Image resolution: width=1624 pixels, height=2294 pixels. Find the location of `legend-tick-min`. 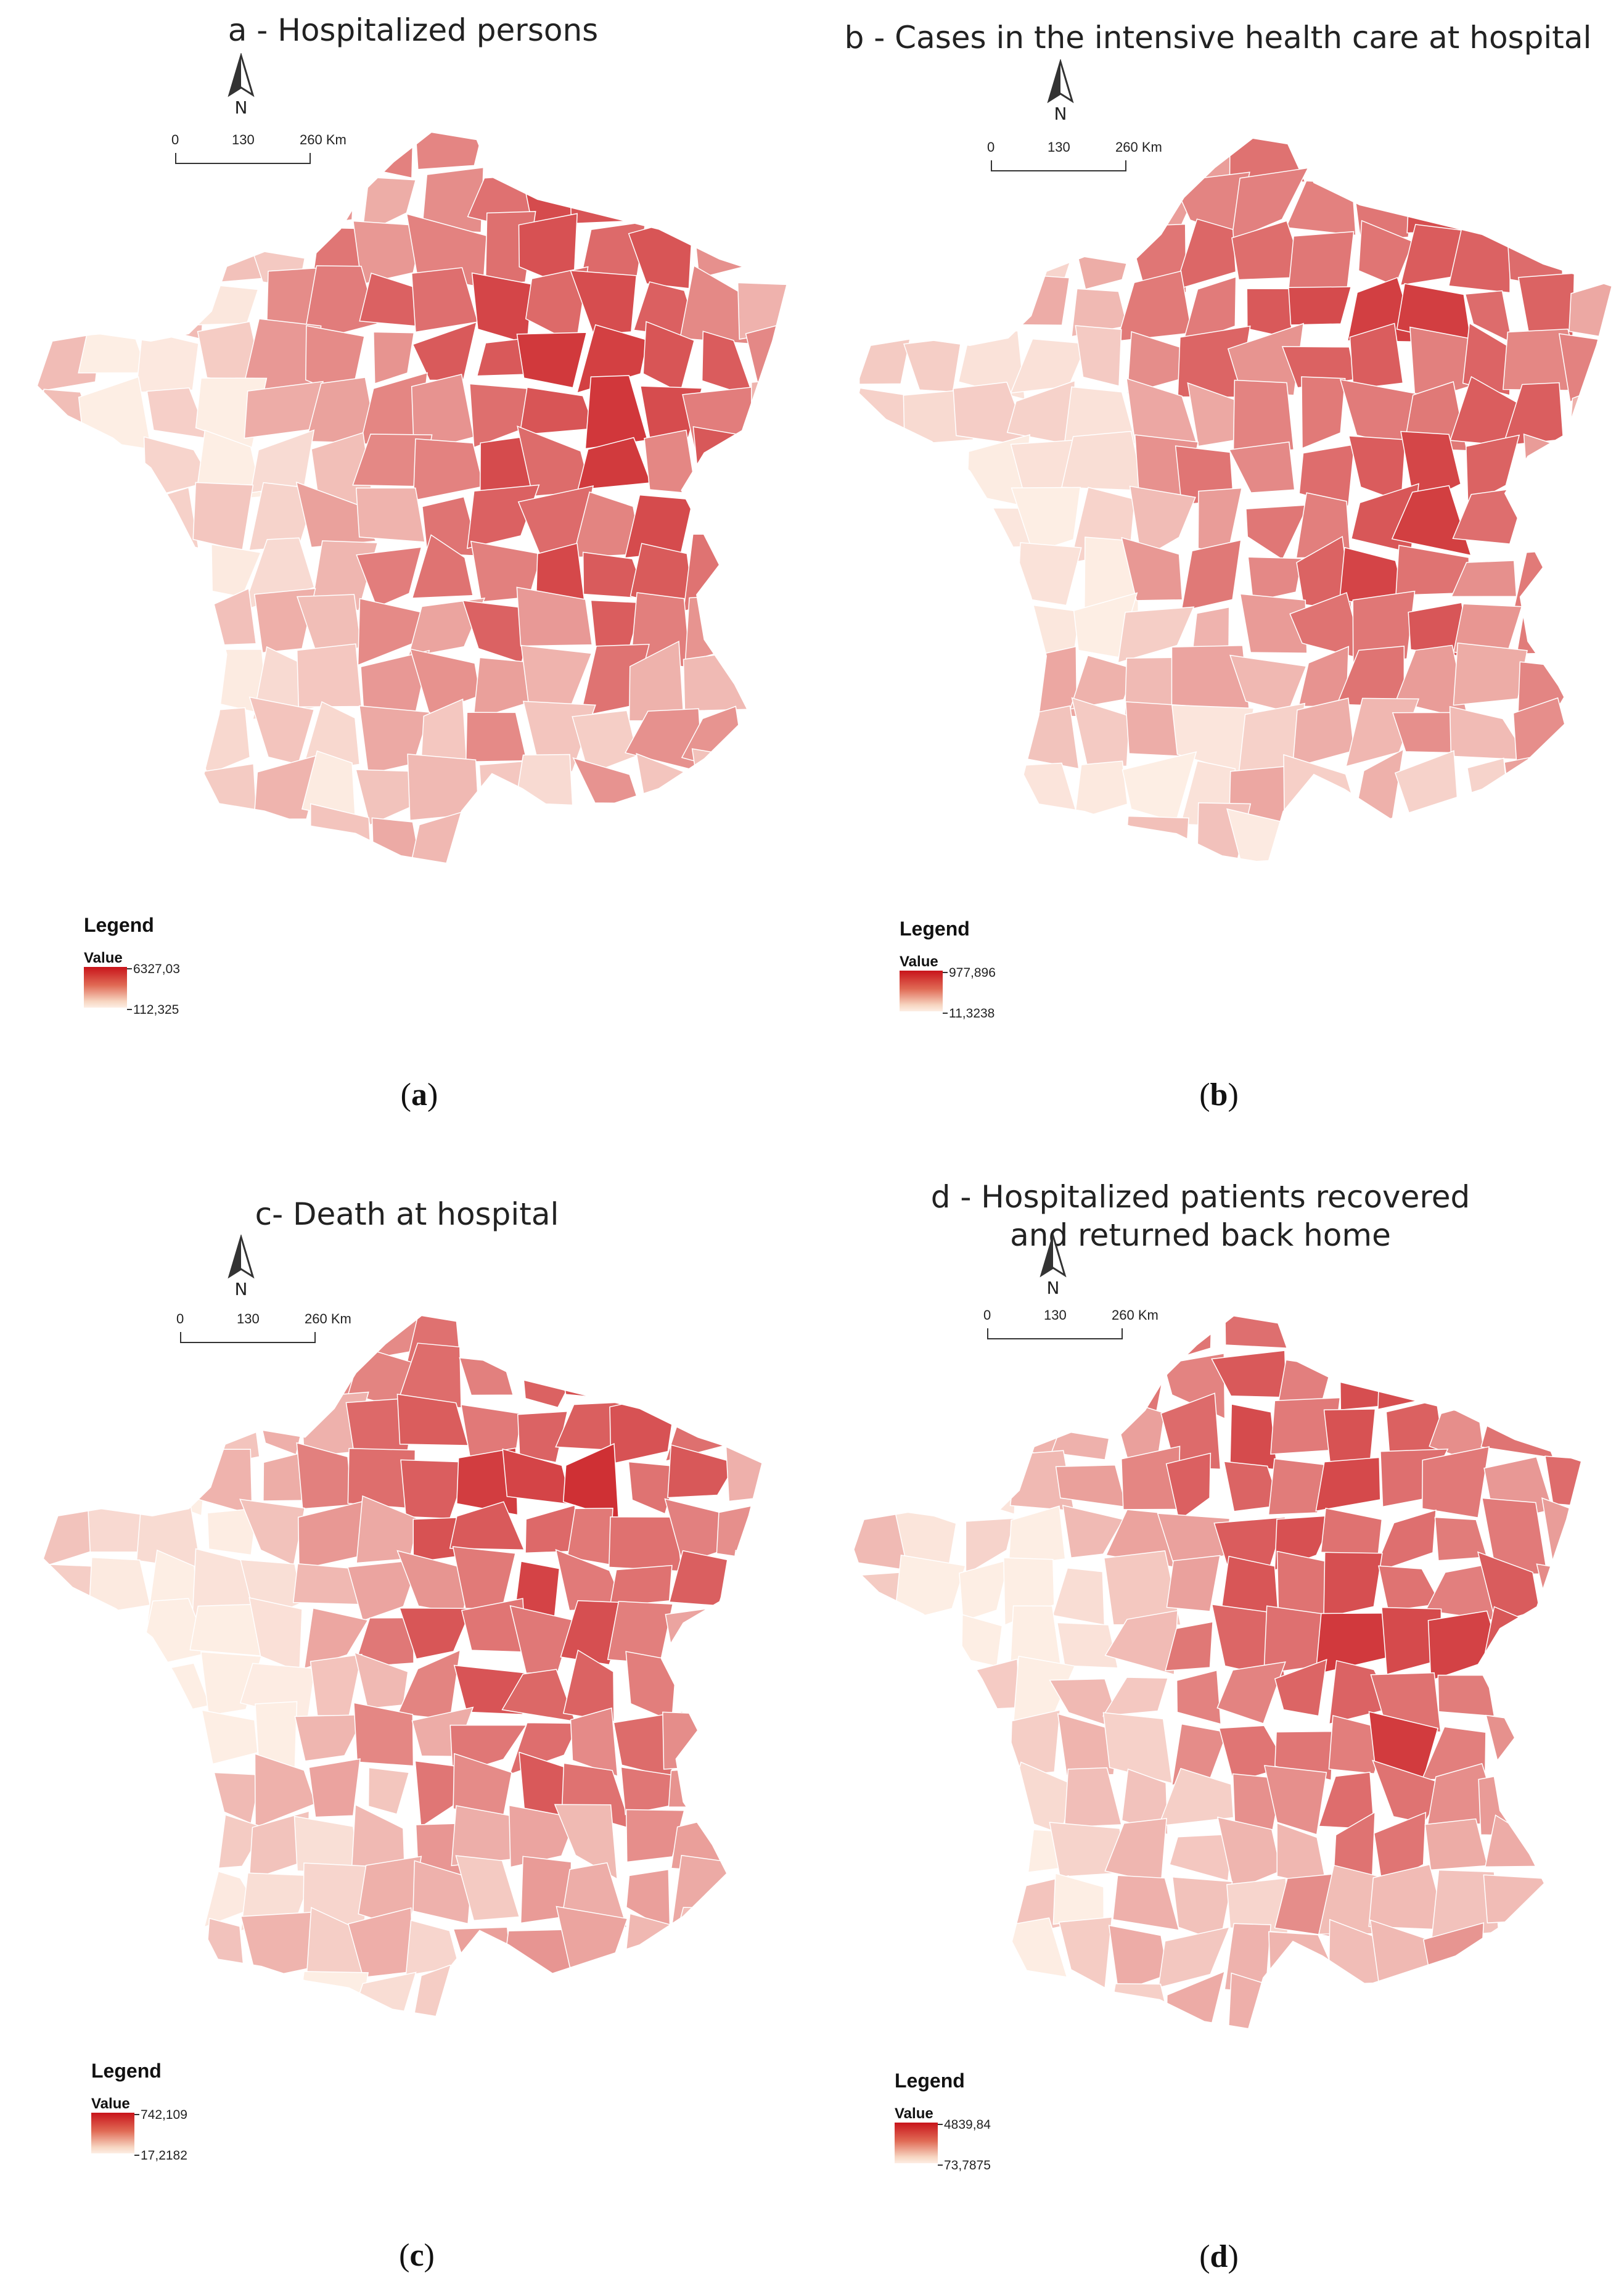

legend-tick-min is located at coordinates (940, 2165).